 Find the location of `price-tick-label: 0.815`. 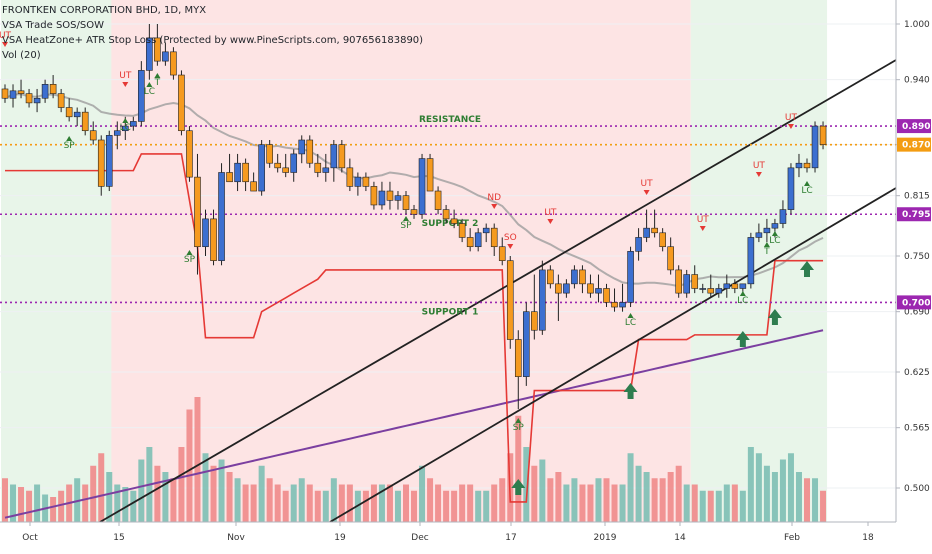

price-tick-label: 0.815 is located at coordinates (917, 197).